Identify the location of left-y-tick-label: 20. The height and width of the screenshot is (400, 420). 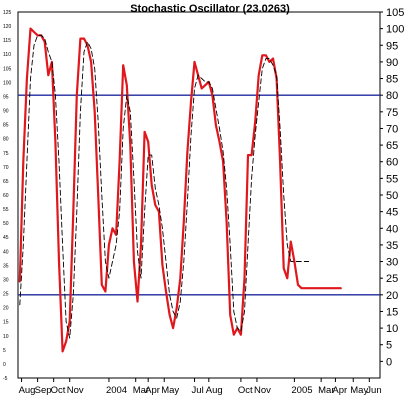
(6, 309).